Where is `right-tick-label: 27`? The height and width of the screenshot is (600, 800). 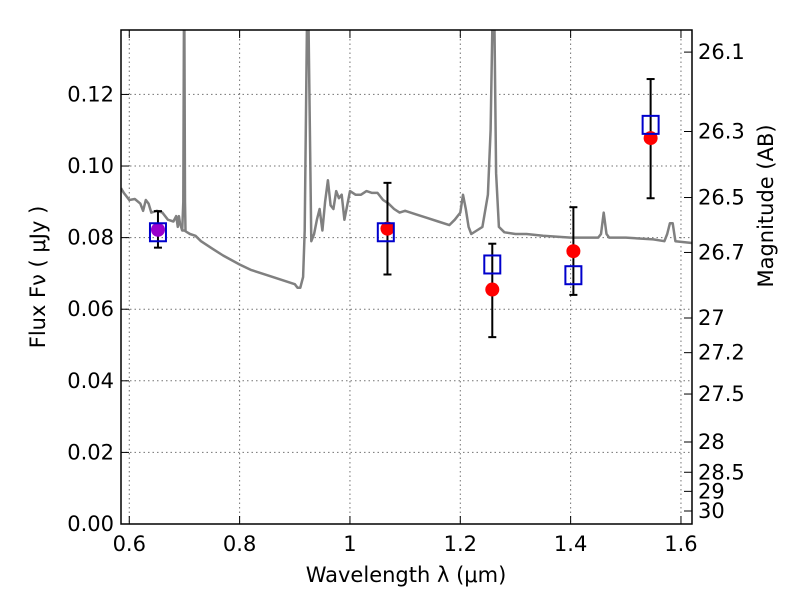 right-tick-label: 27 is located at coordinates (711, 318).